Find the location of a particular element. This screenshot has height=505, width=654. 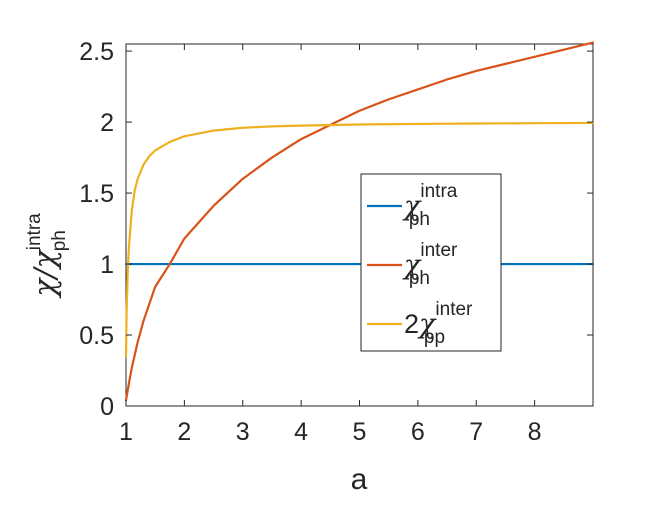

x-tick-label: 6 is located at coordinates (418, 432).